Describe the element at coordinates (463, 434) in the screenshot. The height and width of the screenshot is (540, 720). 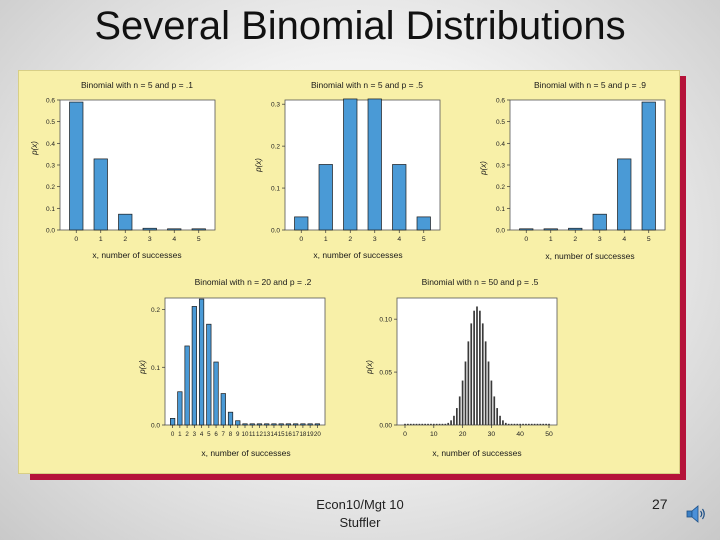
I see `chart-5-xtick-label: 20` at that location.